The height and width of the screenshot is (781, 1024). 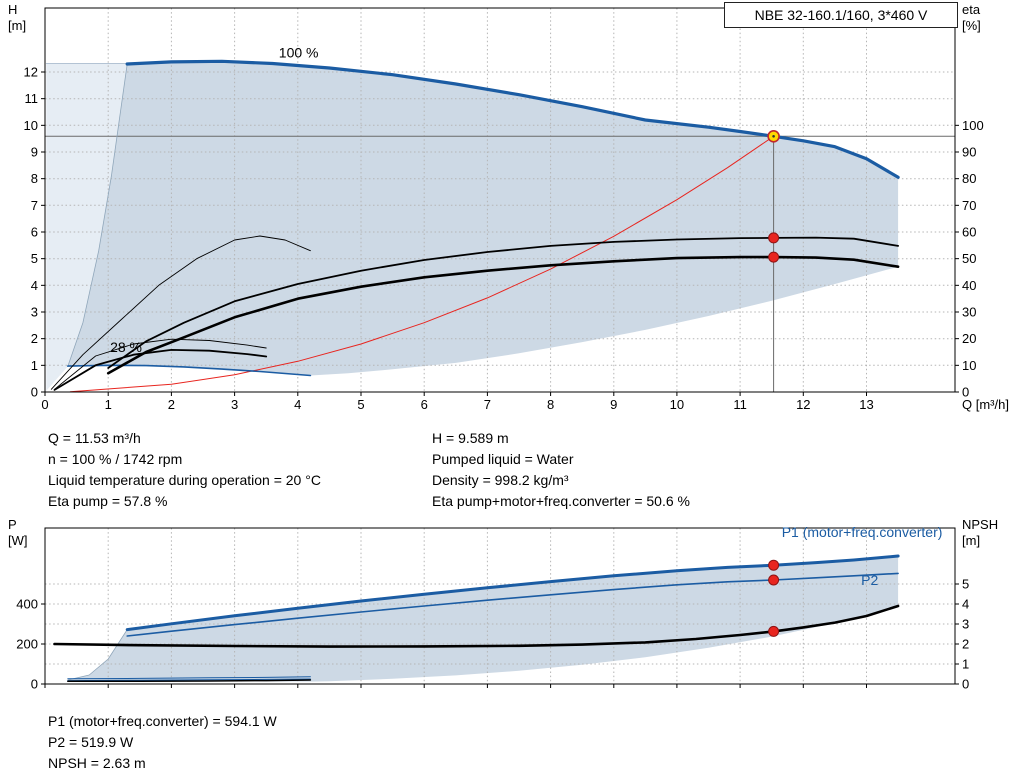 I want to click on p2-curve, so click(x=512, y=604).